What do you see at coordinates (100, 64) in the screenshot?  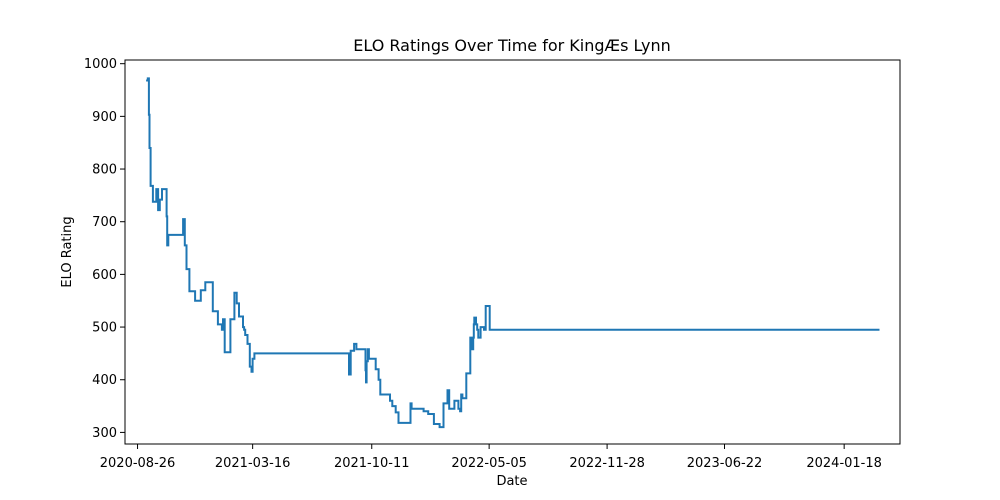 I see `y-tick-label: 1000` at bounding box center [100, 64].